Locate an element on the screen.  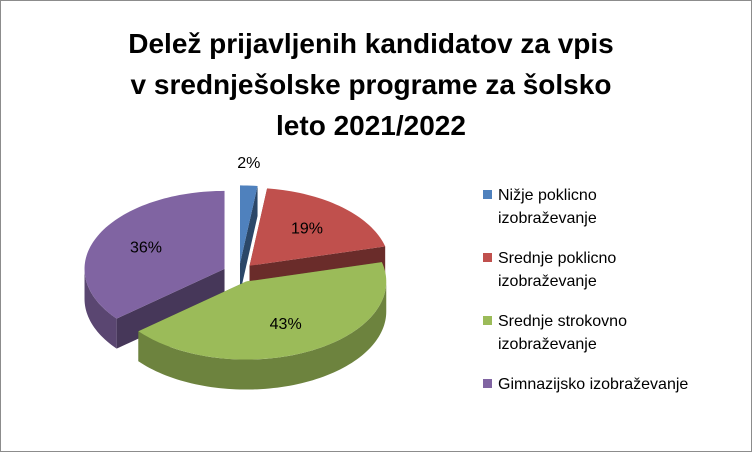
legend-item: Srednje poklicno izobraževanje is located at coordinates (588, 278).